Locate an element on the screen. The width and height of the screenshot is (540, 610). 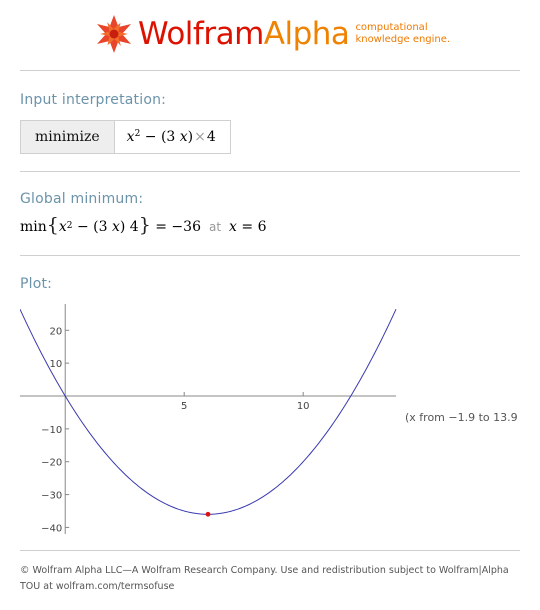
brand-alpha: Alpha is located at coordinates (306, 33).